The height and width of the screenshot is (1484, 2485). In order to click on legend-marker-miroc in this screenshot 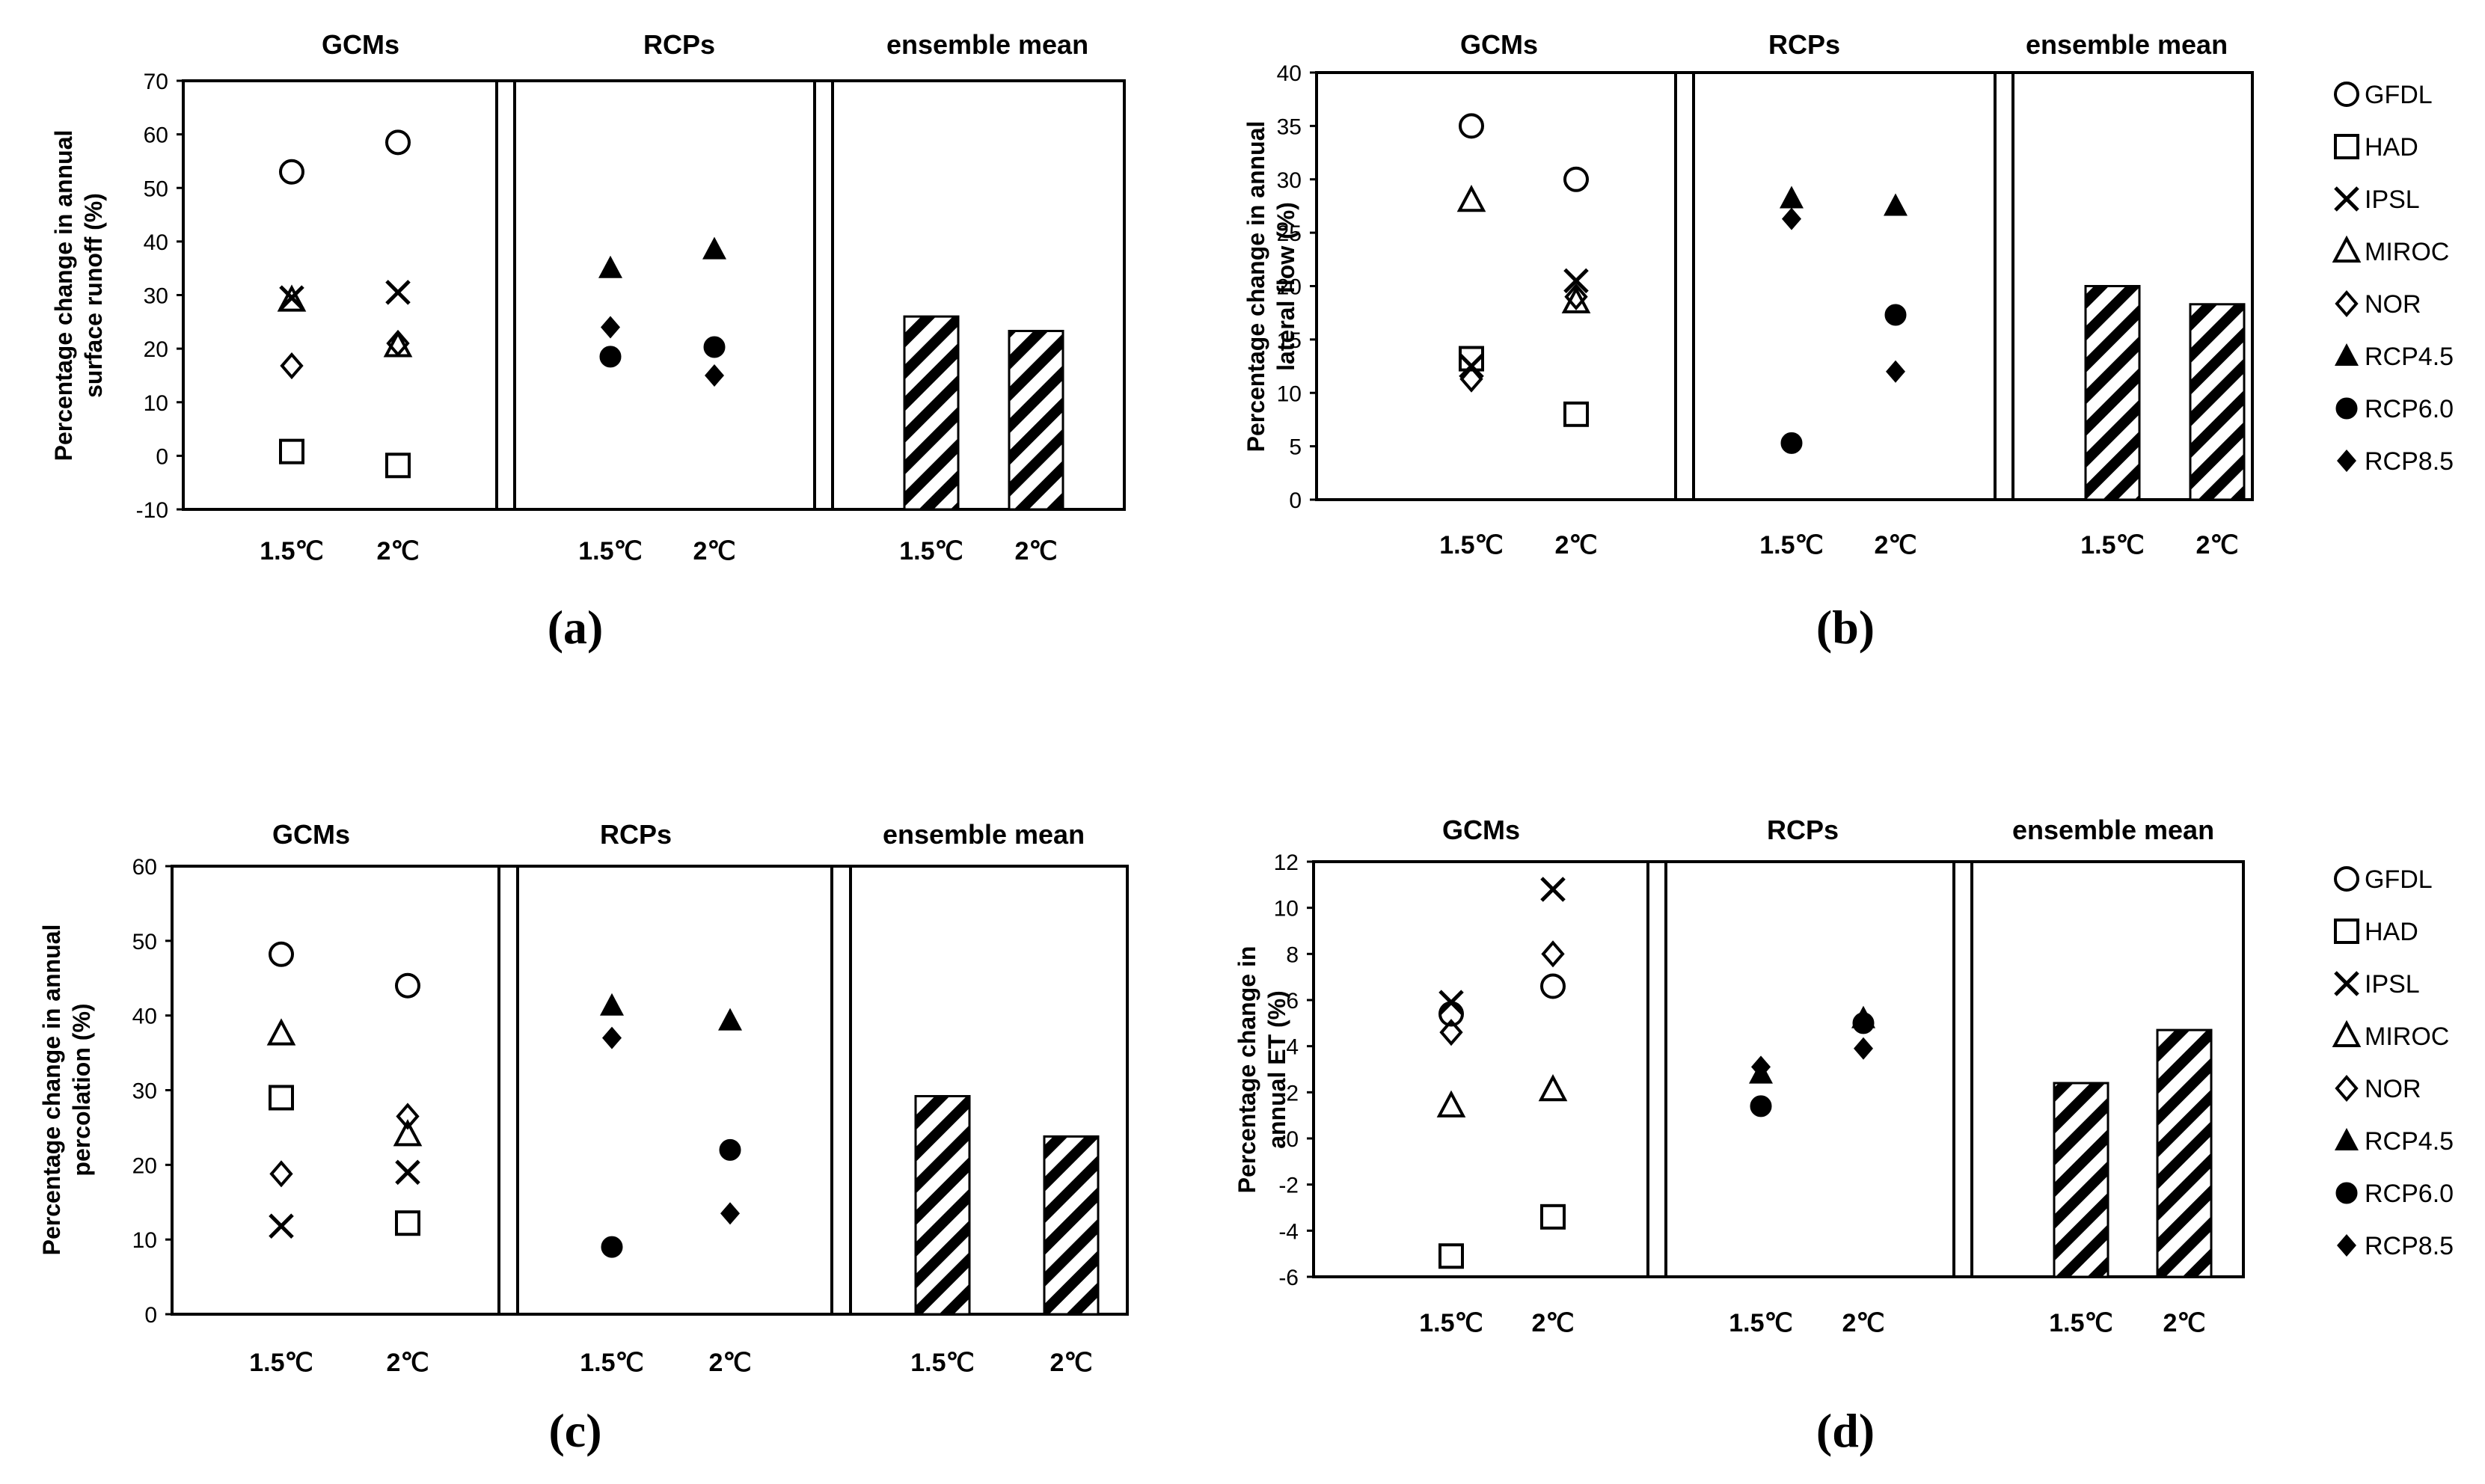, I will do `click(2347, 249)`.